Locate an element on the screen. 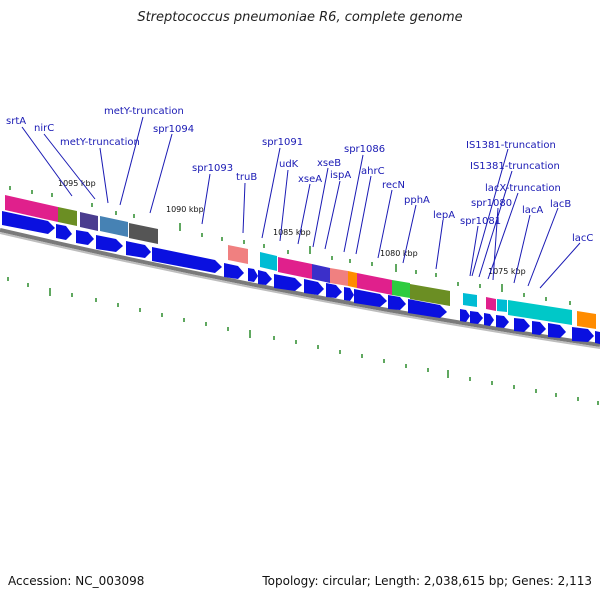 Image resolution: width=600 pixels, height=600 pixels. gene-label: ahrC is located at coordinates (373, 171).